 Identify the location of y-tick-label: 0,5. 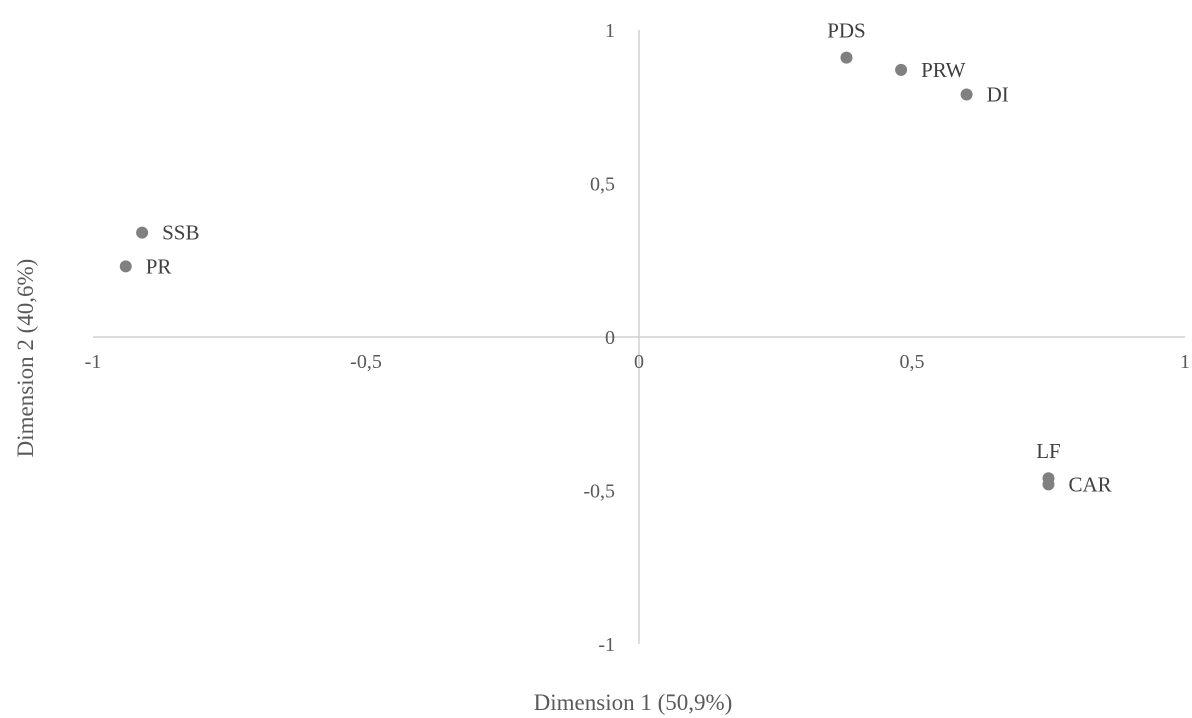
(602, 185).